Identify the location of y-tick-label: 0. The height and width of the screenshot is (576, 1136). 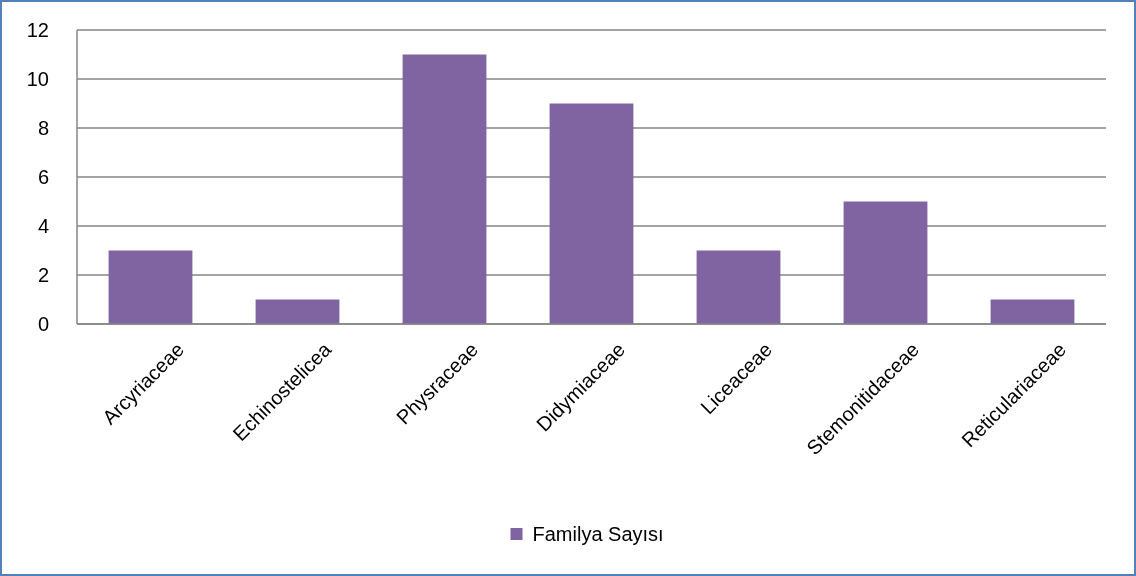
(43, 324).